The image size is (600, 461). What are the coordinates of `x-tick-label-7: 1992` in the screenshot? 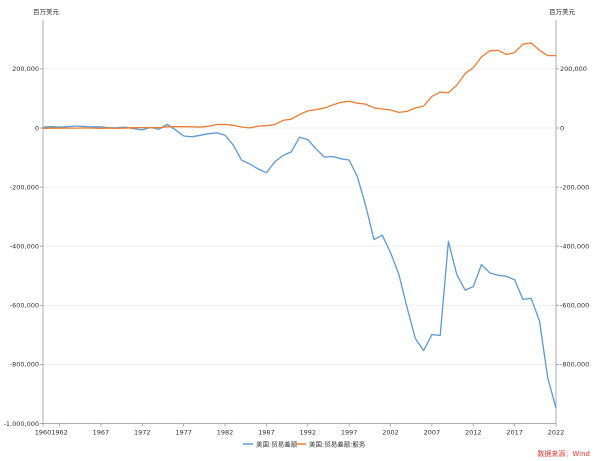 It's located at (308, 433).